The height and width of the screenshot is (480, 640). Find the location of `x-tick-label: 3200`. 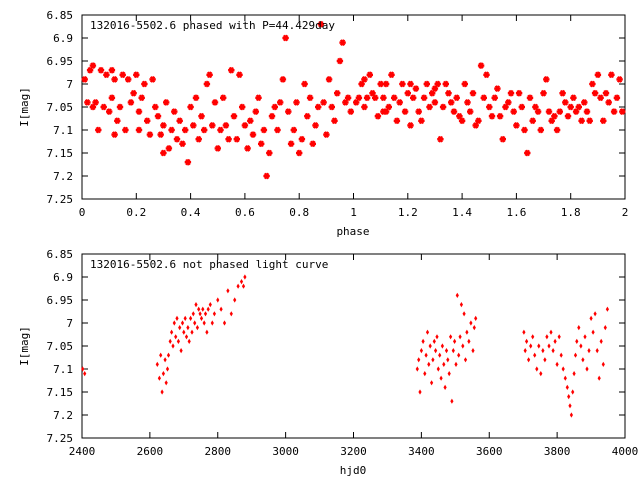

x-tick-label: 3200 is located at coordinates (353, 451).